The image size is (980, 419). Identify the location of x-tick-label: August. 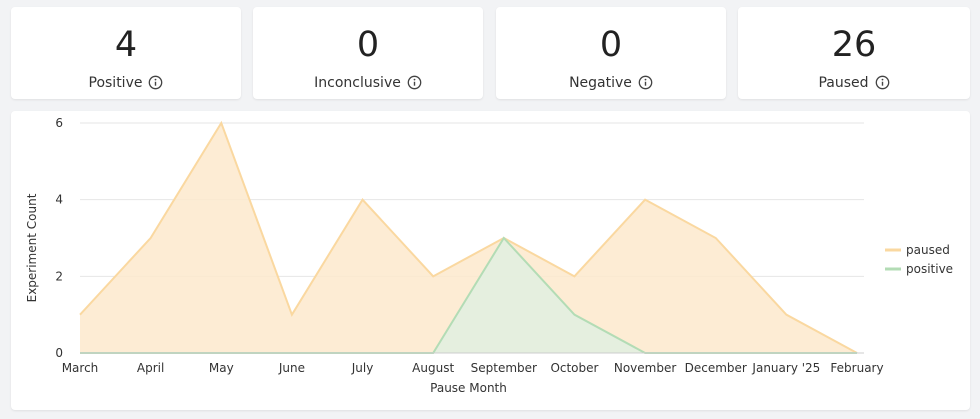
(433, 368).